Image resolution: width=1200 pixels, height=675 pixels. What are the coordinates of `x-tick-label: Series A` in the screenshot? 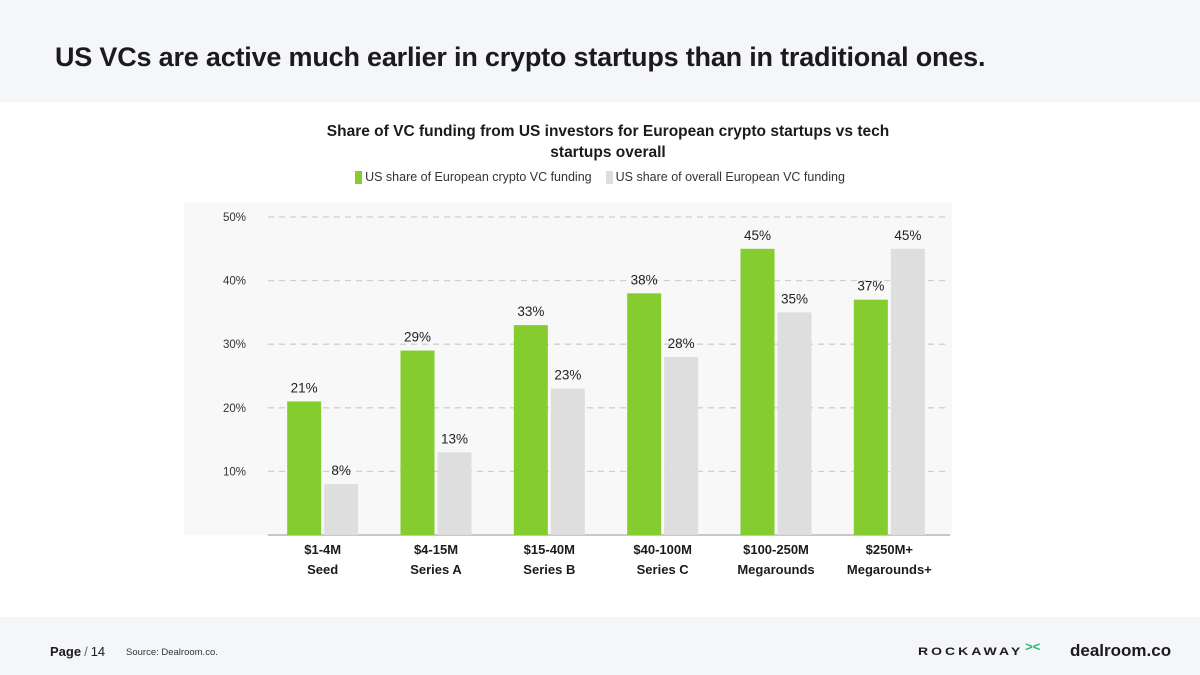 It's located at (436, 569).